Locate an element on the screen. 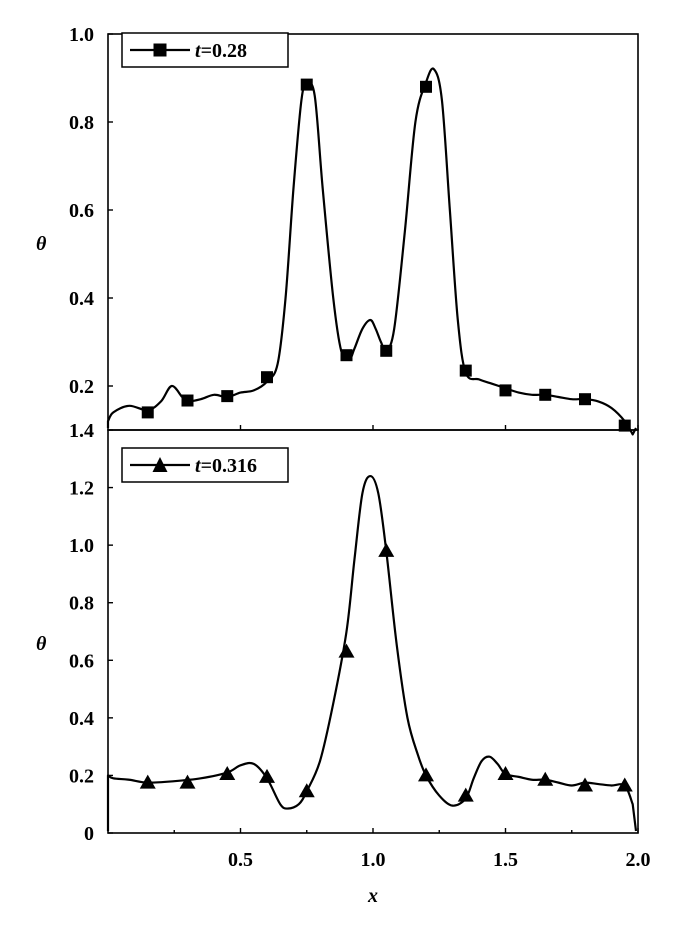 The height and width of the screenshot is (929, 700). bottom-y-tick-label: 0.4 is located at coordinates (81, 719).